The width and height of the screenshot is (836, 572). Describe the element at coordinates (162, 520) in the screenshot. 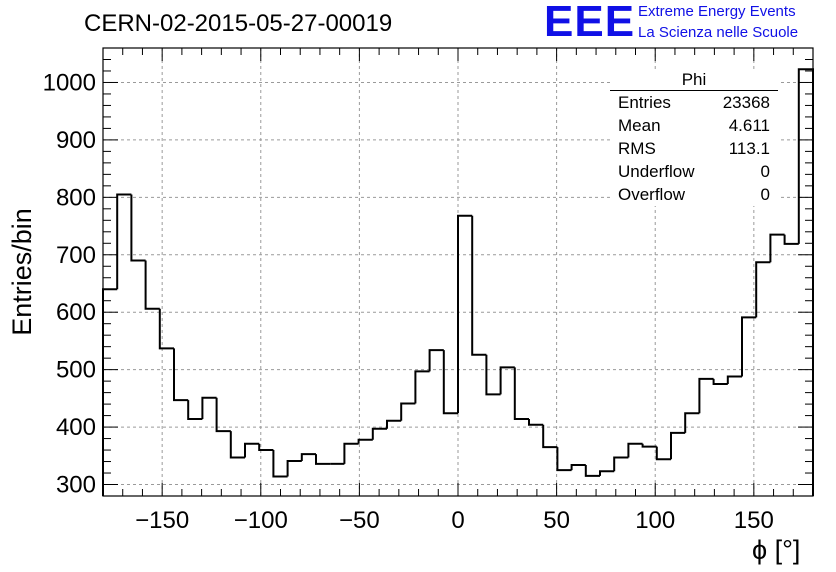

I see `x-tick-label: −150` at that location.